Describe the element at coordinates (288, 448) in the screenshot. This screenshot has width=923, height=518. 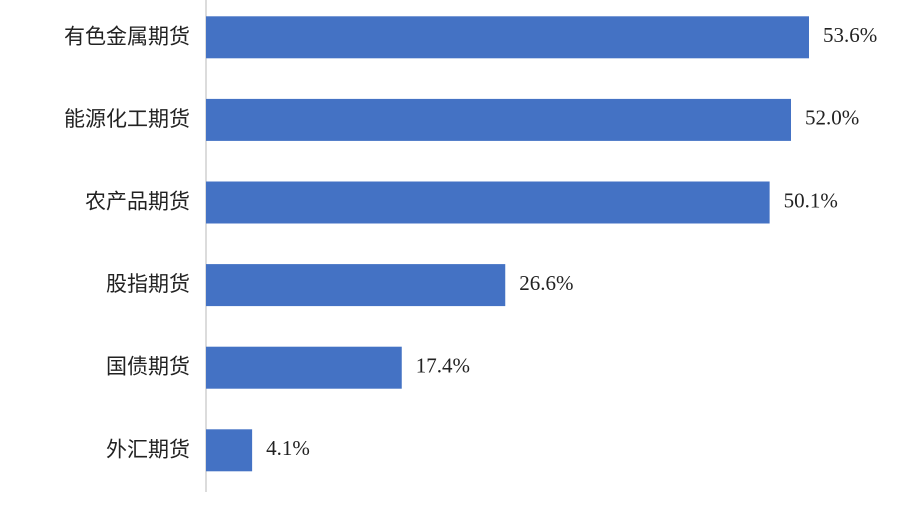
I see `data-label: 4.1%` at that location.